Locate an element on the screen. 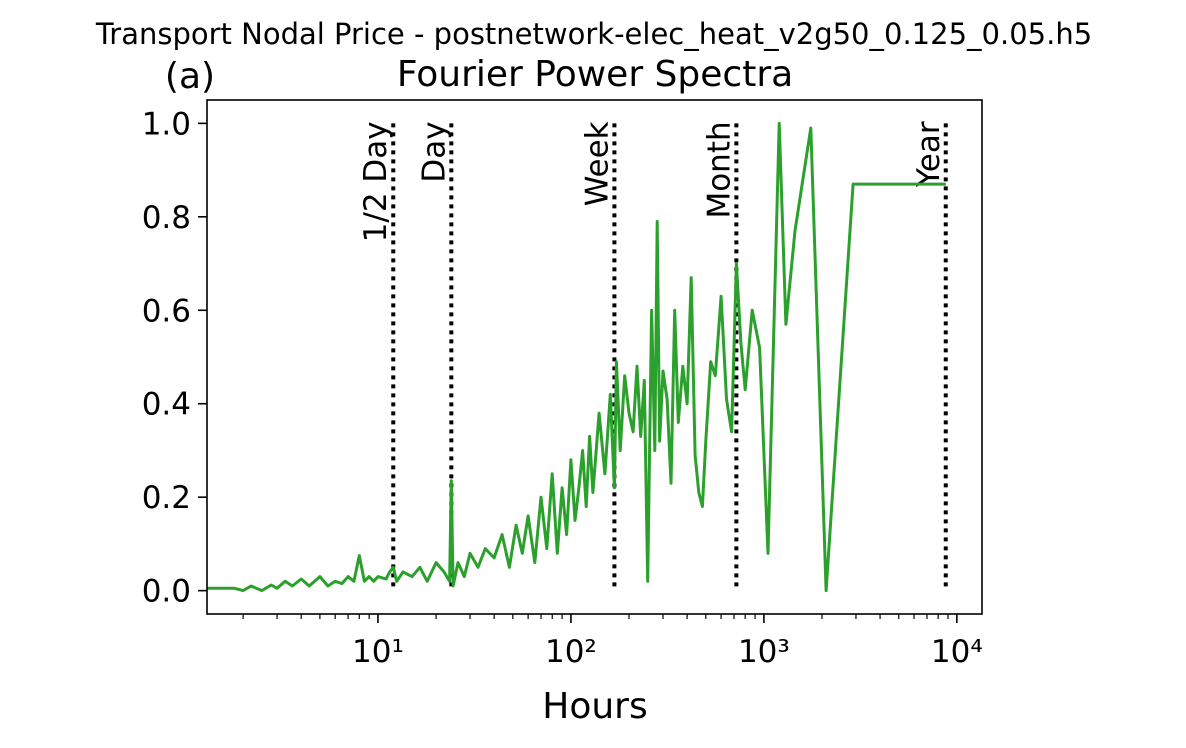 This screenshot has width=1186, height=748. y-tick-label: 0.4 is located at coordinates (166, 405).